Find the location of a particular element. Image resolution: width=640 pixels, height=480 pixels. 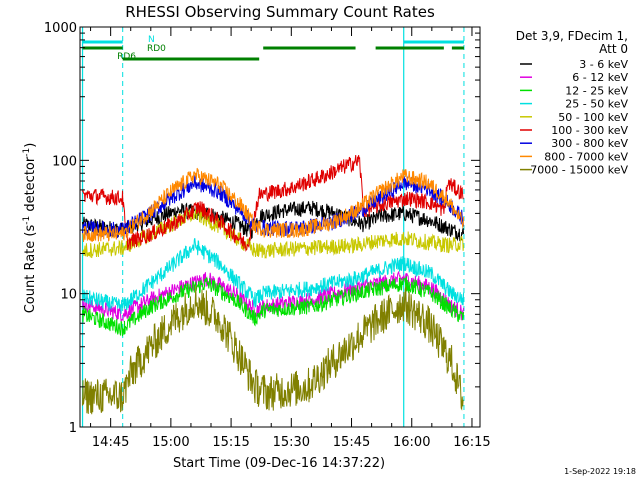

x-tick-label-3: 15:30 is located at coordinates (291, 442).